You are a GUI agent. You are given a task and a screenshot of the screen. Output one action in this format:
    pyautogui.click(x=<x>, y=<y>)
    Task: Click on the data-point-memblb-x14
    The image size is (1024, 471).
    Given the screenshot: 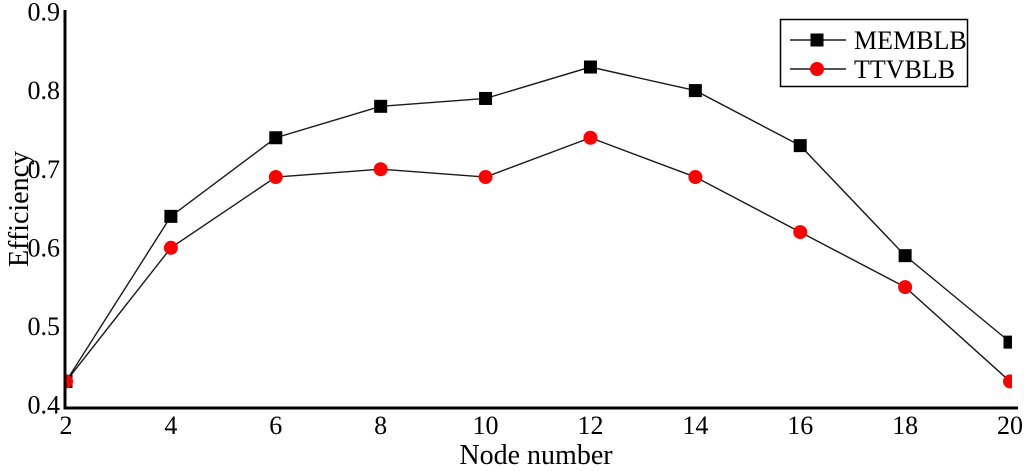 What is the action you would take?
    pyautogui.click(x=695, y=91)
    